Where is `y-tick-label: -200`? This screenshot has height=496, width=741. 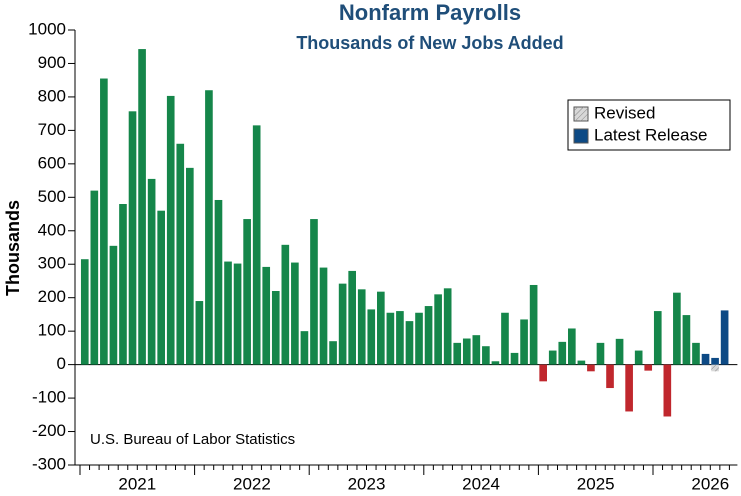 y-tick-label: -200 is located at coordinates (49, 430).